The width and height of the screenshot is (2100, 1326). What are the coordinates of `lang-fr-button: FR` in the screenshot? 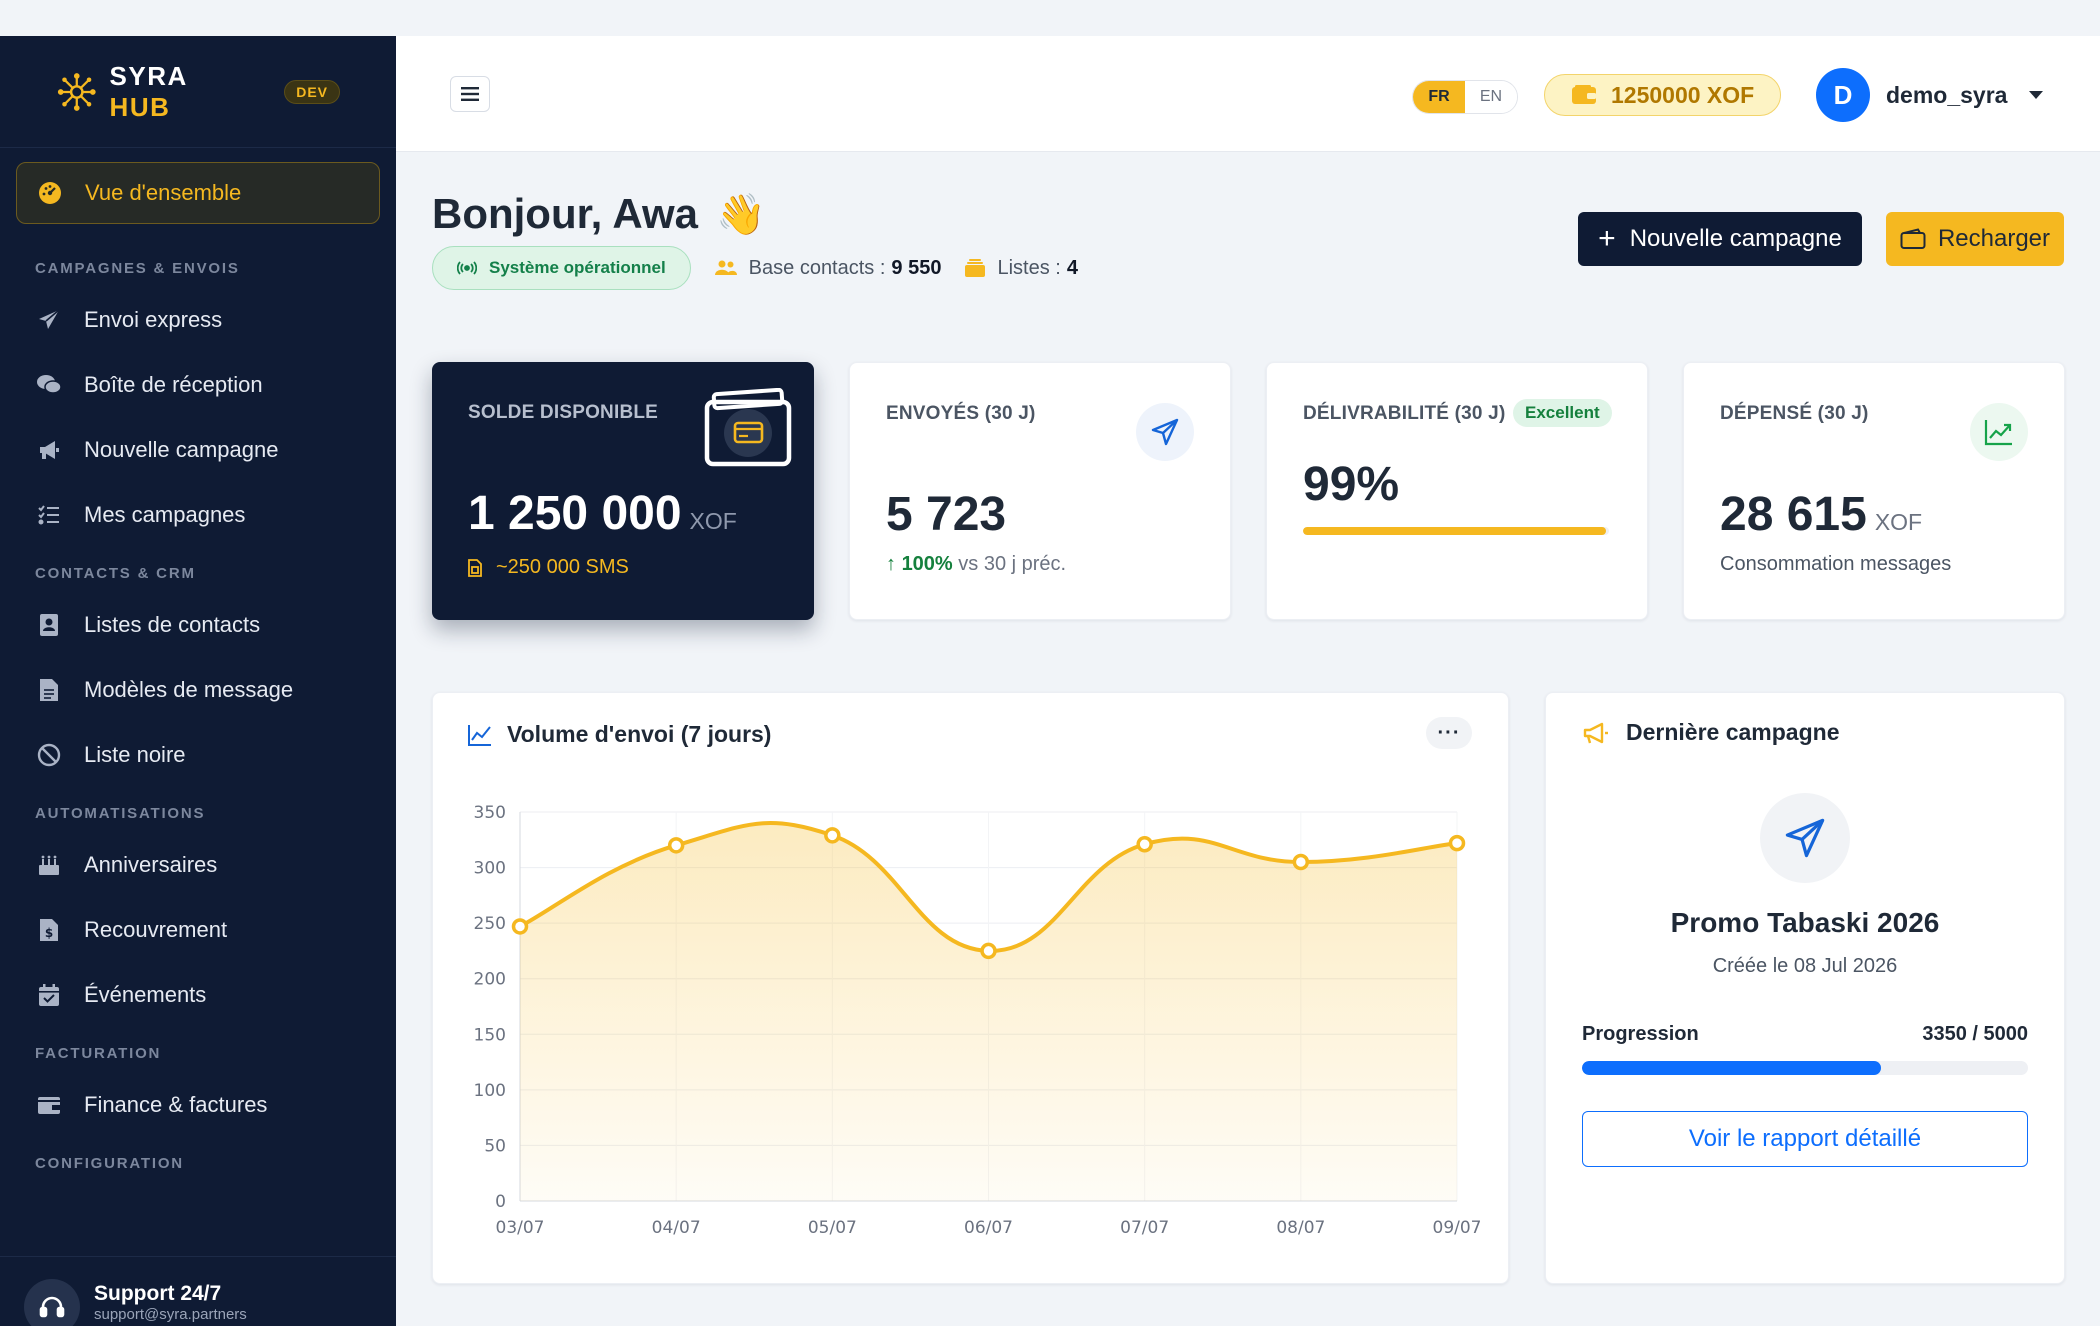 It's located at (1439, 97).